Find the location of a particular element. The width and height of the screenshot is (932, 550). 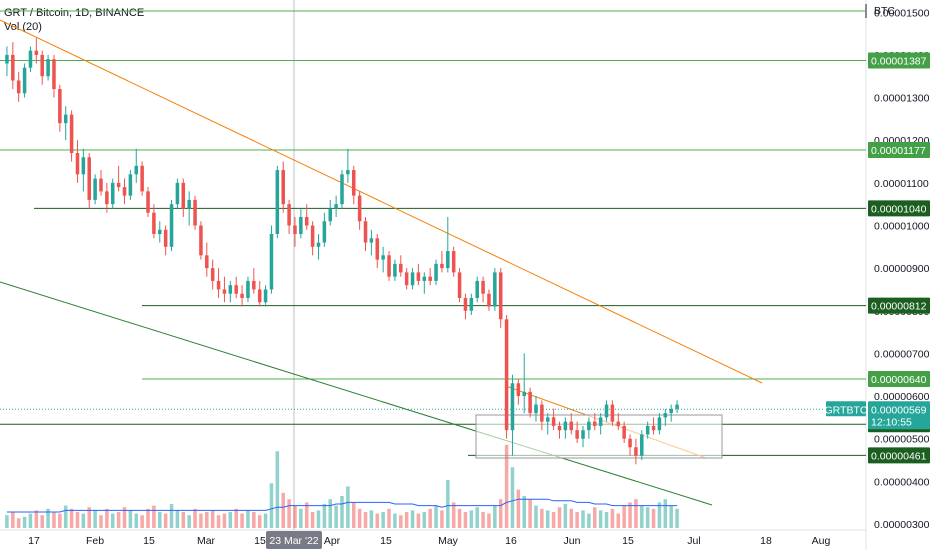

x-tick-label: Feb is located at coordinates (95, 541).